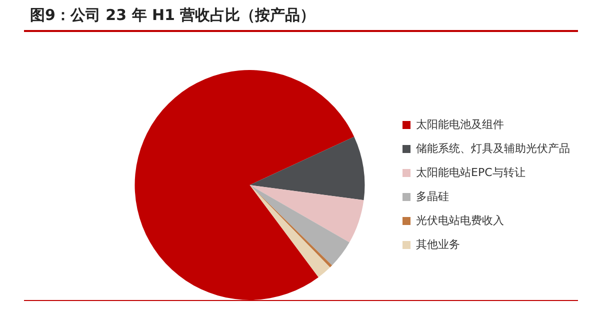  Describe the element at coordinates (438, 244) in the screenshot. I see `legend-label: 其他业务` at that location.